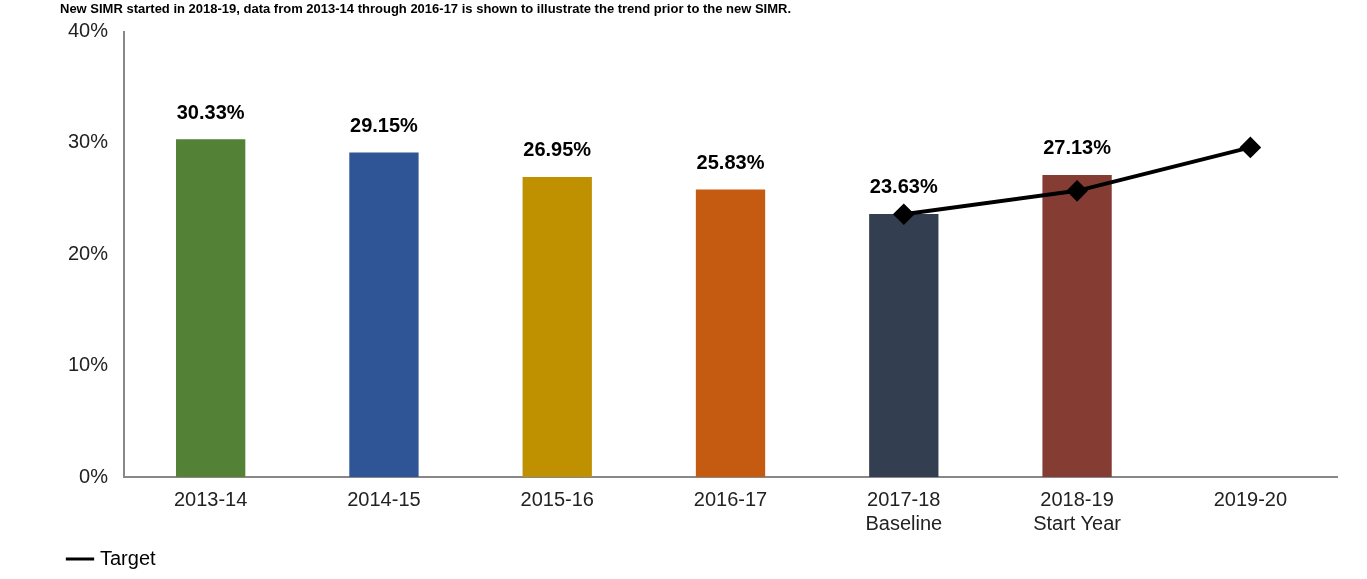 The height and width of the screenshot is (579, 1367). I want to click on x-tick-label: 2015-16, so click(557, 498).